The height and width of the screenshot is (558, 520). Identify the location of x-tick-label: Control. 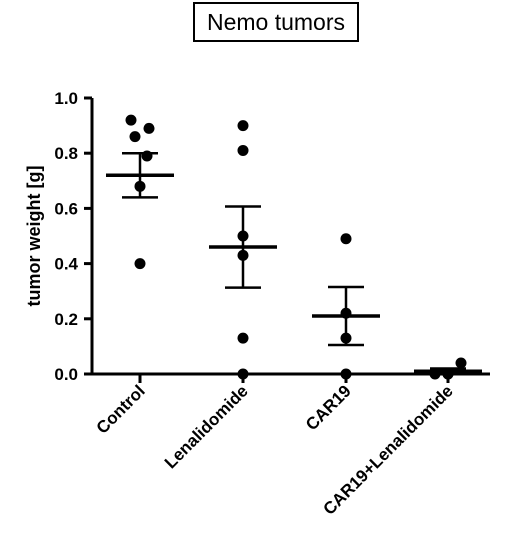
(121, 409).